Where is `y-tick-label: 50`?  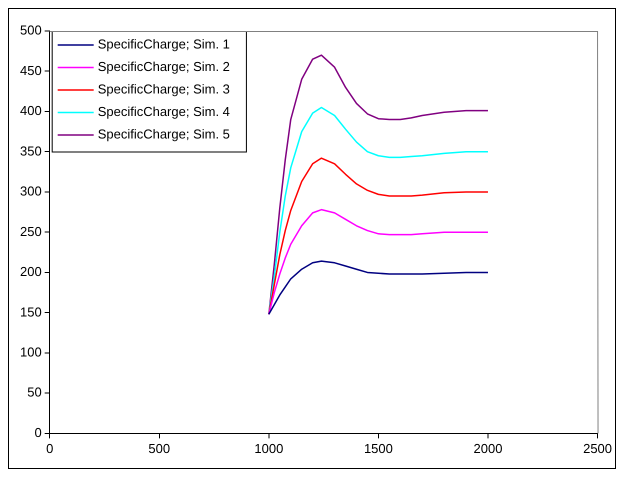 y-tick-label: 50 is located at coordinates (34, 392).